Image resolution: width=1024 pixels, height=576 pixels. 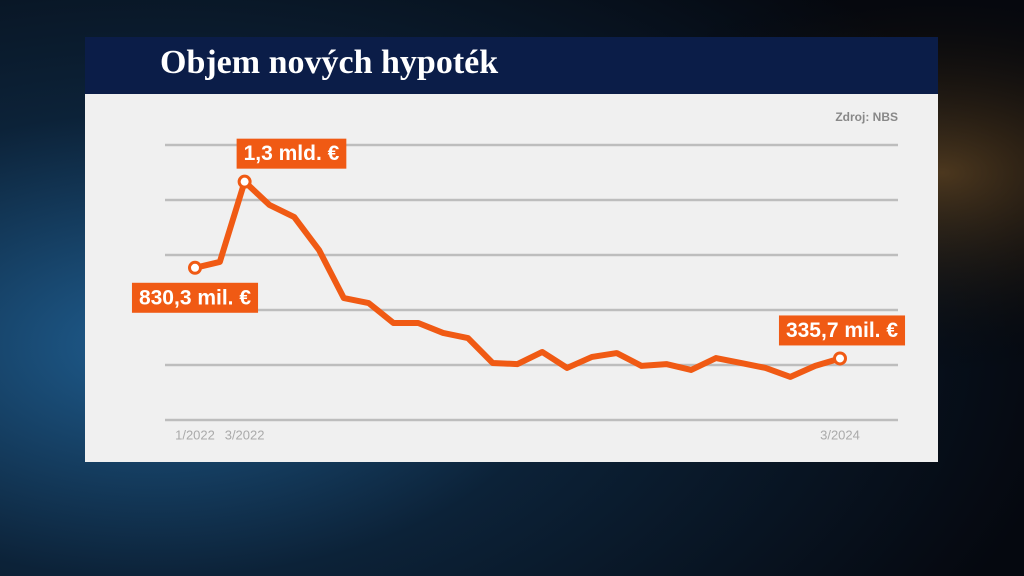 What do you see at coordinates (329, 62) in the screenshot?
I see `chart-title: Objem nových hypoték` at bounding box center [329, 62].